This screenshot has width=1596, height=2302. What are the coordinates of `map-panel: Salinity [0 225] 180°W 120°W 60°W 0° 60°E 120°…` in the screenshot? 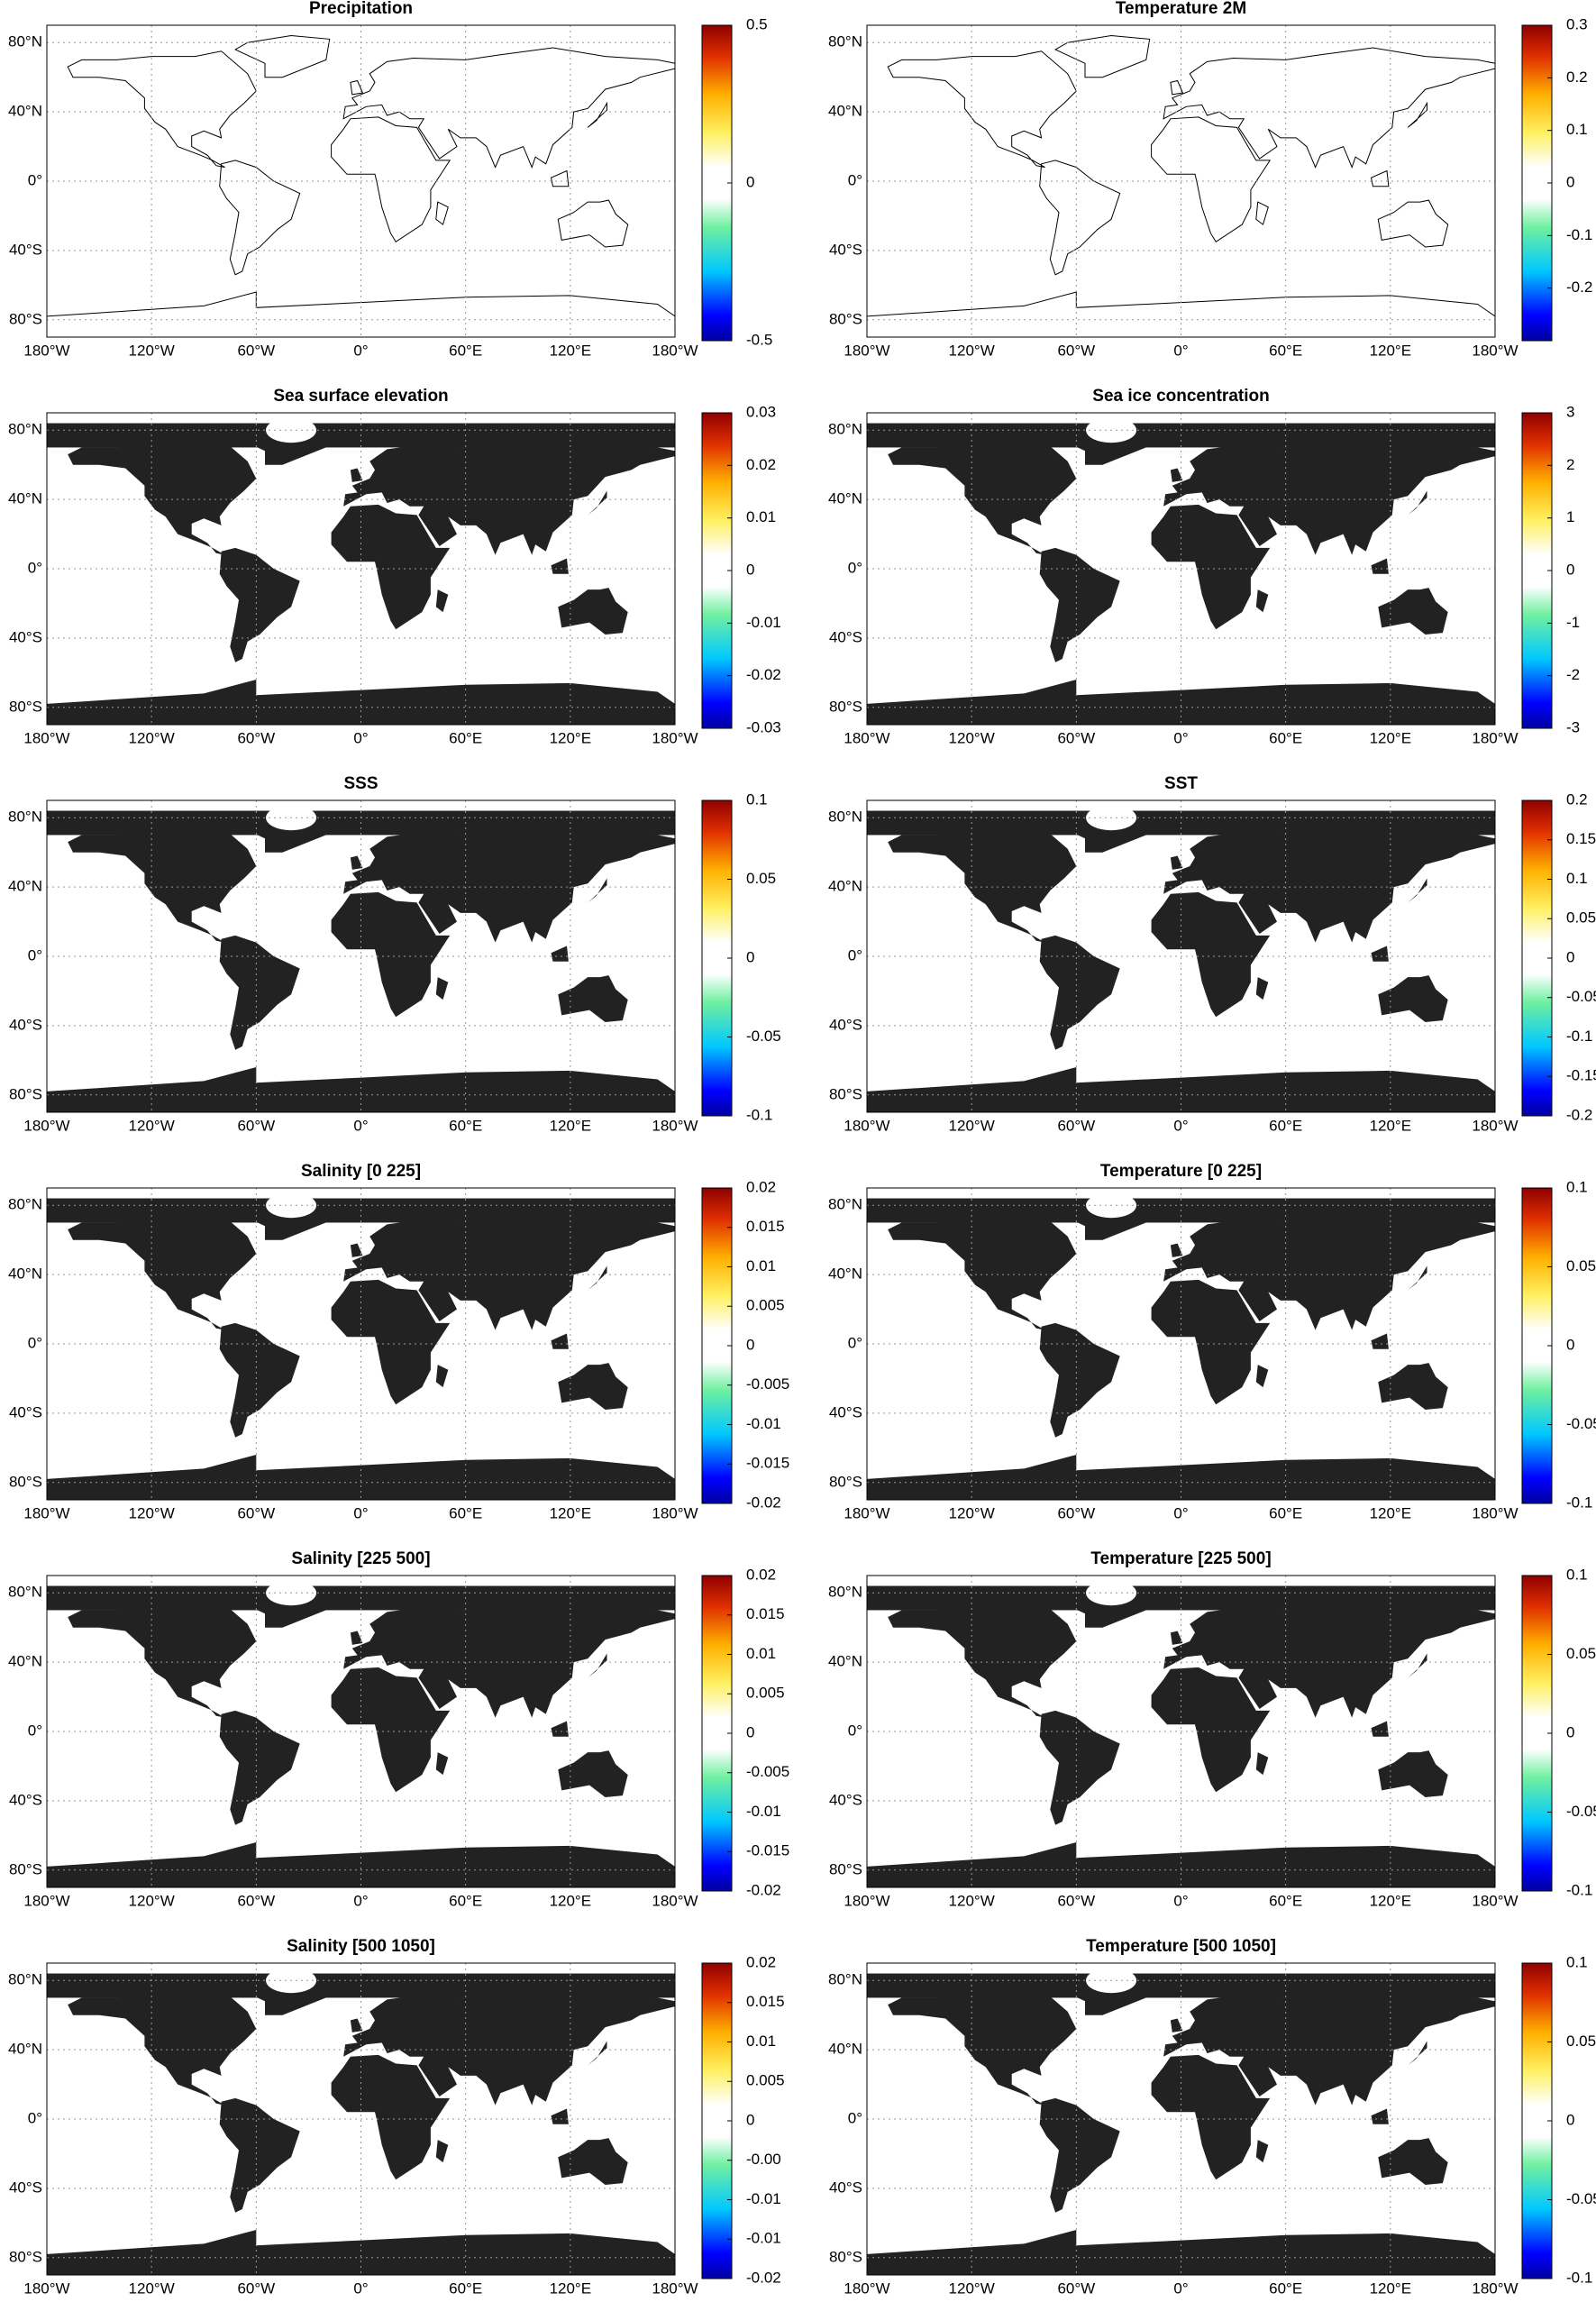 It's located at (398, 1341).